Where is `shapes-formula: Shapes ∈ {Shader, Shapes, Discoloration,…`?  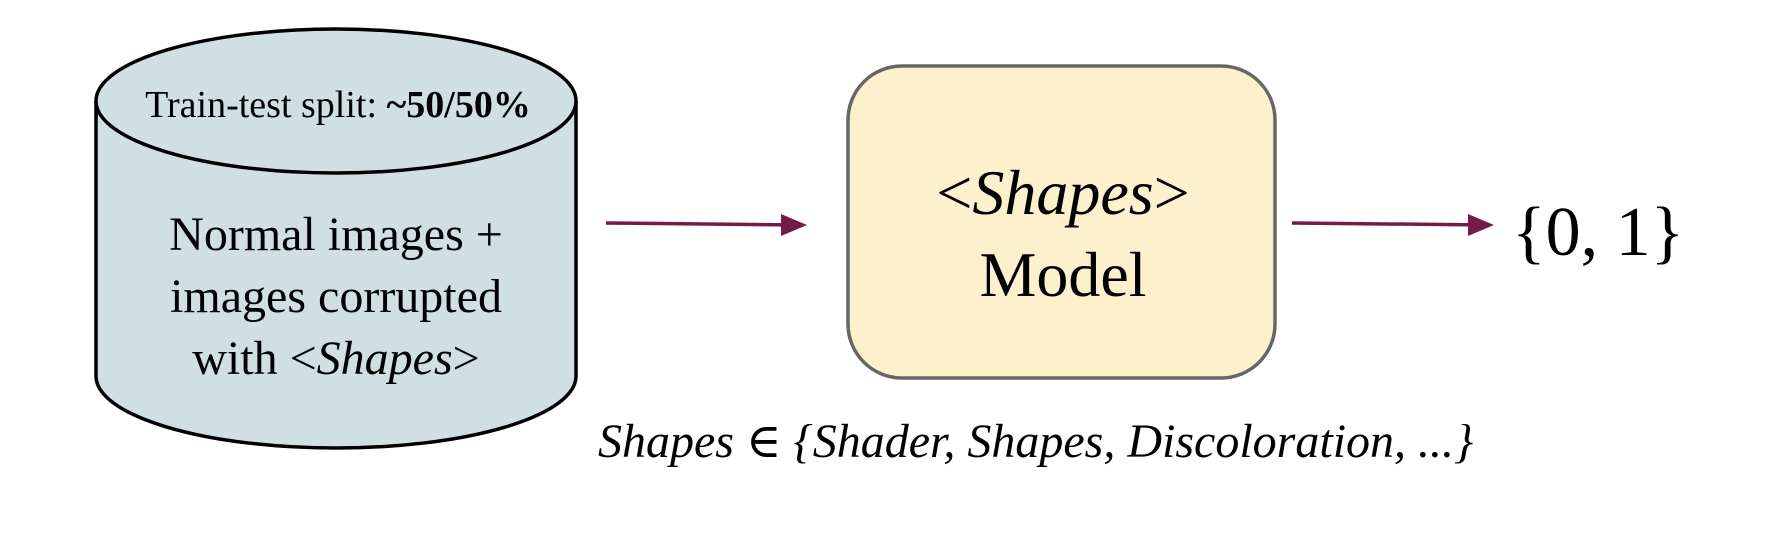
shapes-formula: Shapes ∈ {Shader, Shapes, Discoloration,… is located at coordinates (1036, 441).